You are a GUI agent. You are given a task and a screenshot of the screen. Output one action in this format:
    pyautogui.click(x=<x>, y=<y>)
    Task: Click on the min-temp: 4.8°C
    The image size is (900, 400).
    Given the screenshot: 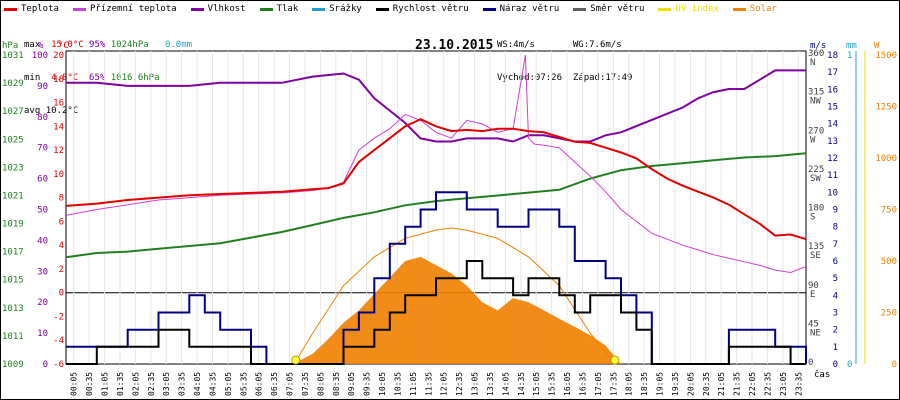 What is the action you would take?
    pyautogui.click(x=65, y=78)
    